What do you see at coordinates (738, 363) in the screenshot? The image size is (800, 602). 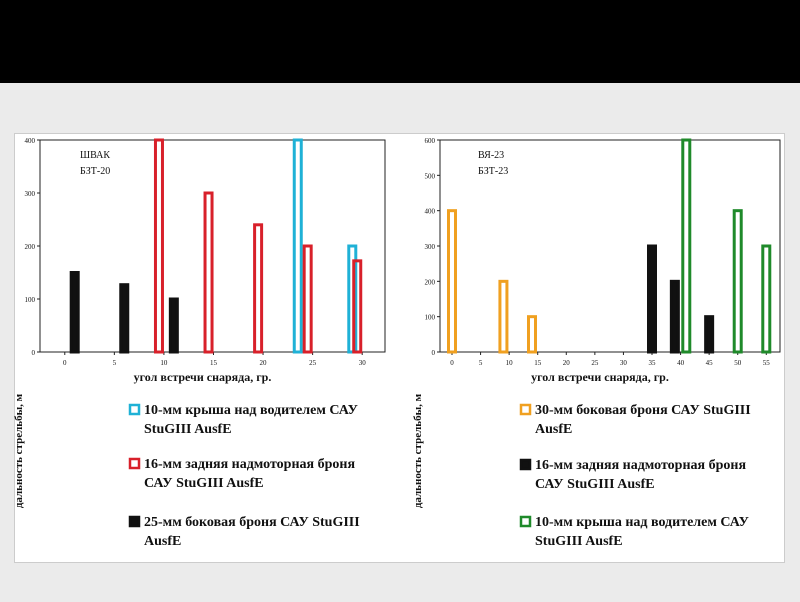 I see `x-tick-label: 50` at bounding box center [738, 363].